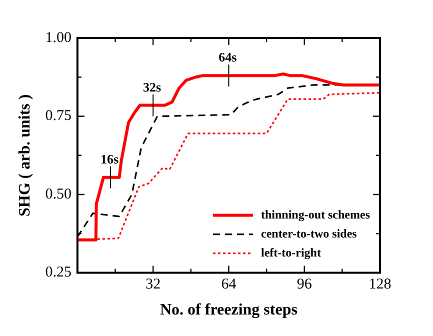 The height and width of the screenshot is (336, 433). Describe the element at coordinates (309, 233) in the screenshot. I see `legend-label: center-to-two sides` at that location.